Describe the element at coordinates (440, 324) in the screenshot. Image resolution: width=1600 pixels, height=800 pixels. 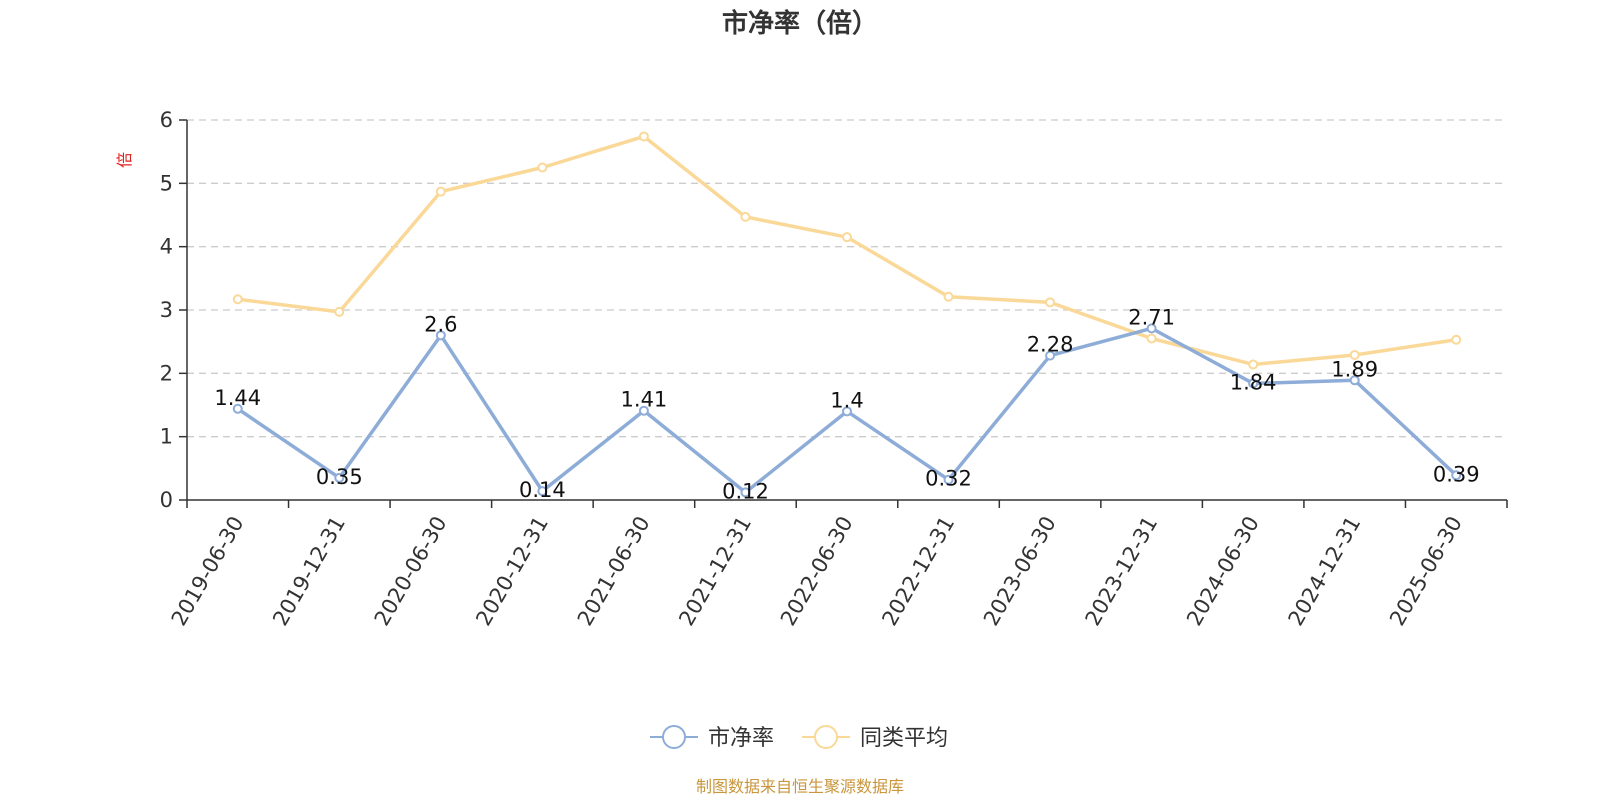
I see `data-label: 2.6` at that location.